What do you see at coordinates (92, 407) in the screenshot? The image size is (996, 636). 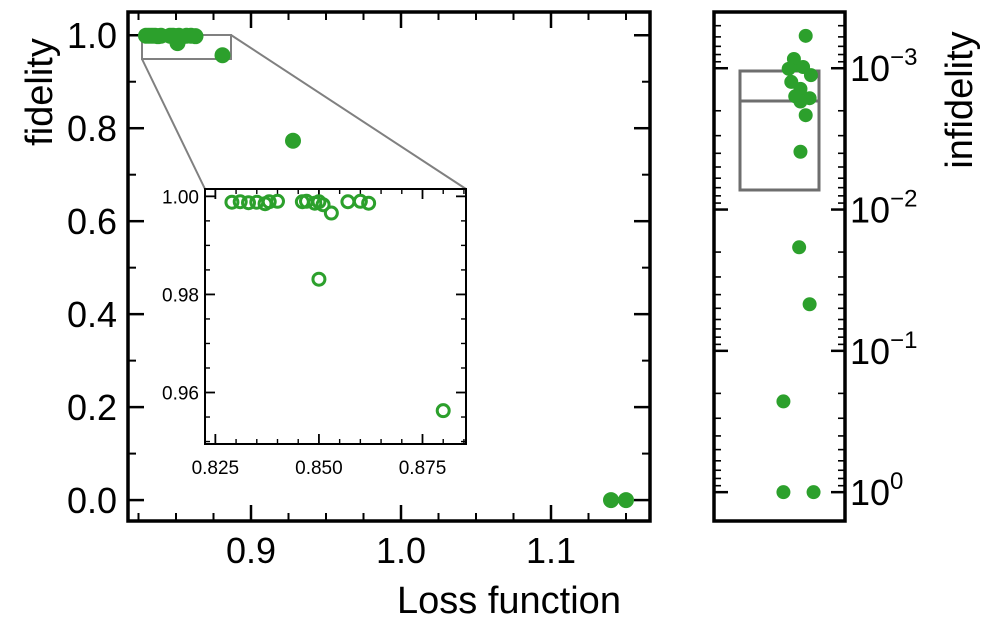 I see `main-y-tick-label: 0.2` at bounding box center [92, 407].